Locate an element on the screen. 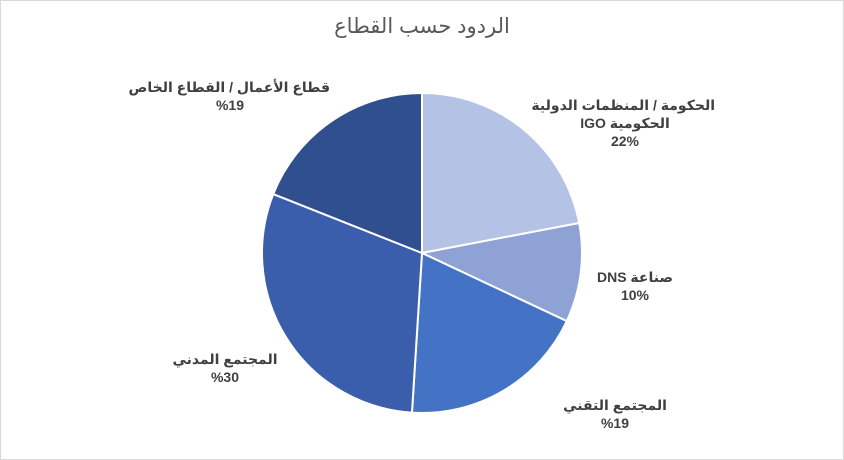  data-label-civil: المجتمع المدني %30 is located at coordinates (225, 368).